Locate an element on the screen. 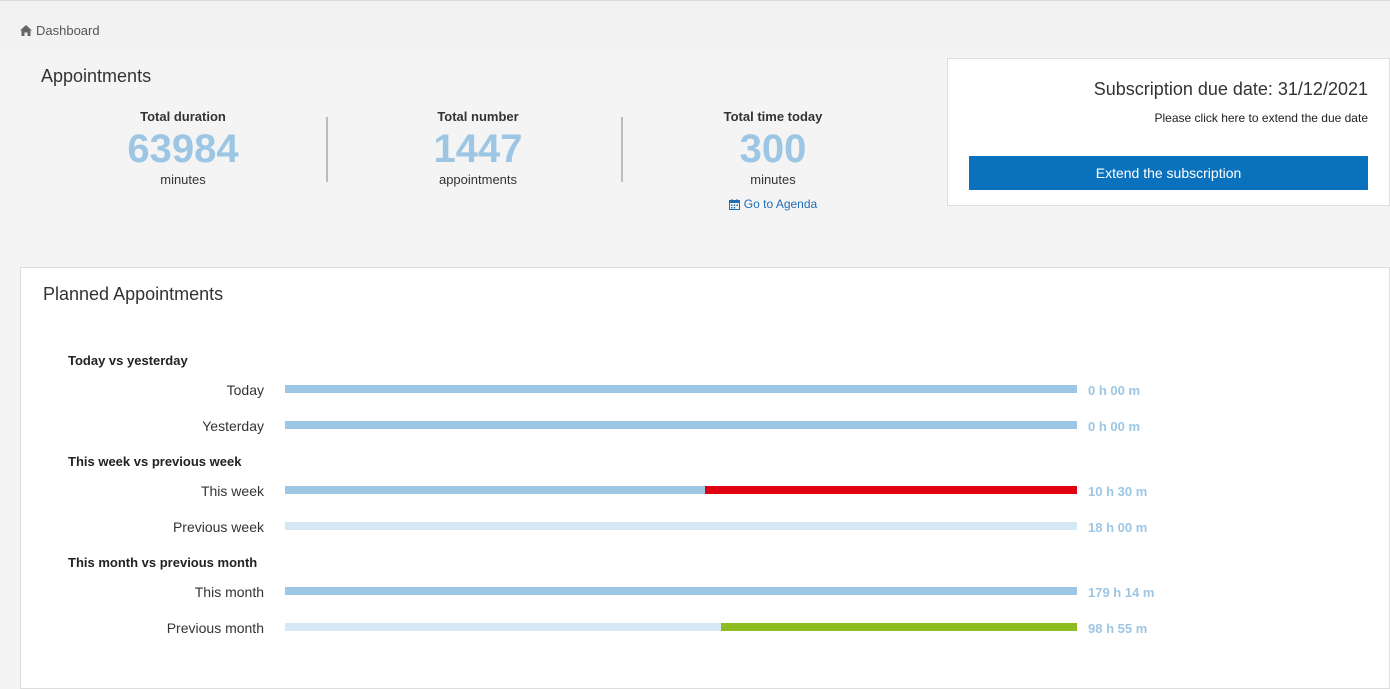 Image resolution: width=1390 pixels, height=689 pixels. breadcrumb-bar is located at coordinates (695, 24).